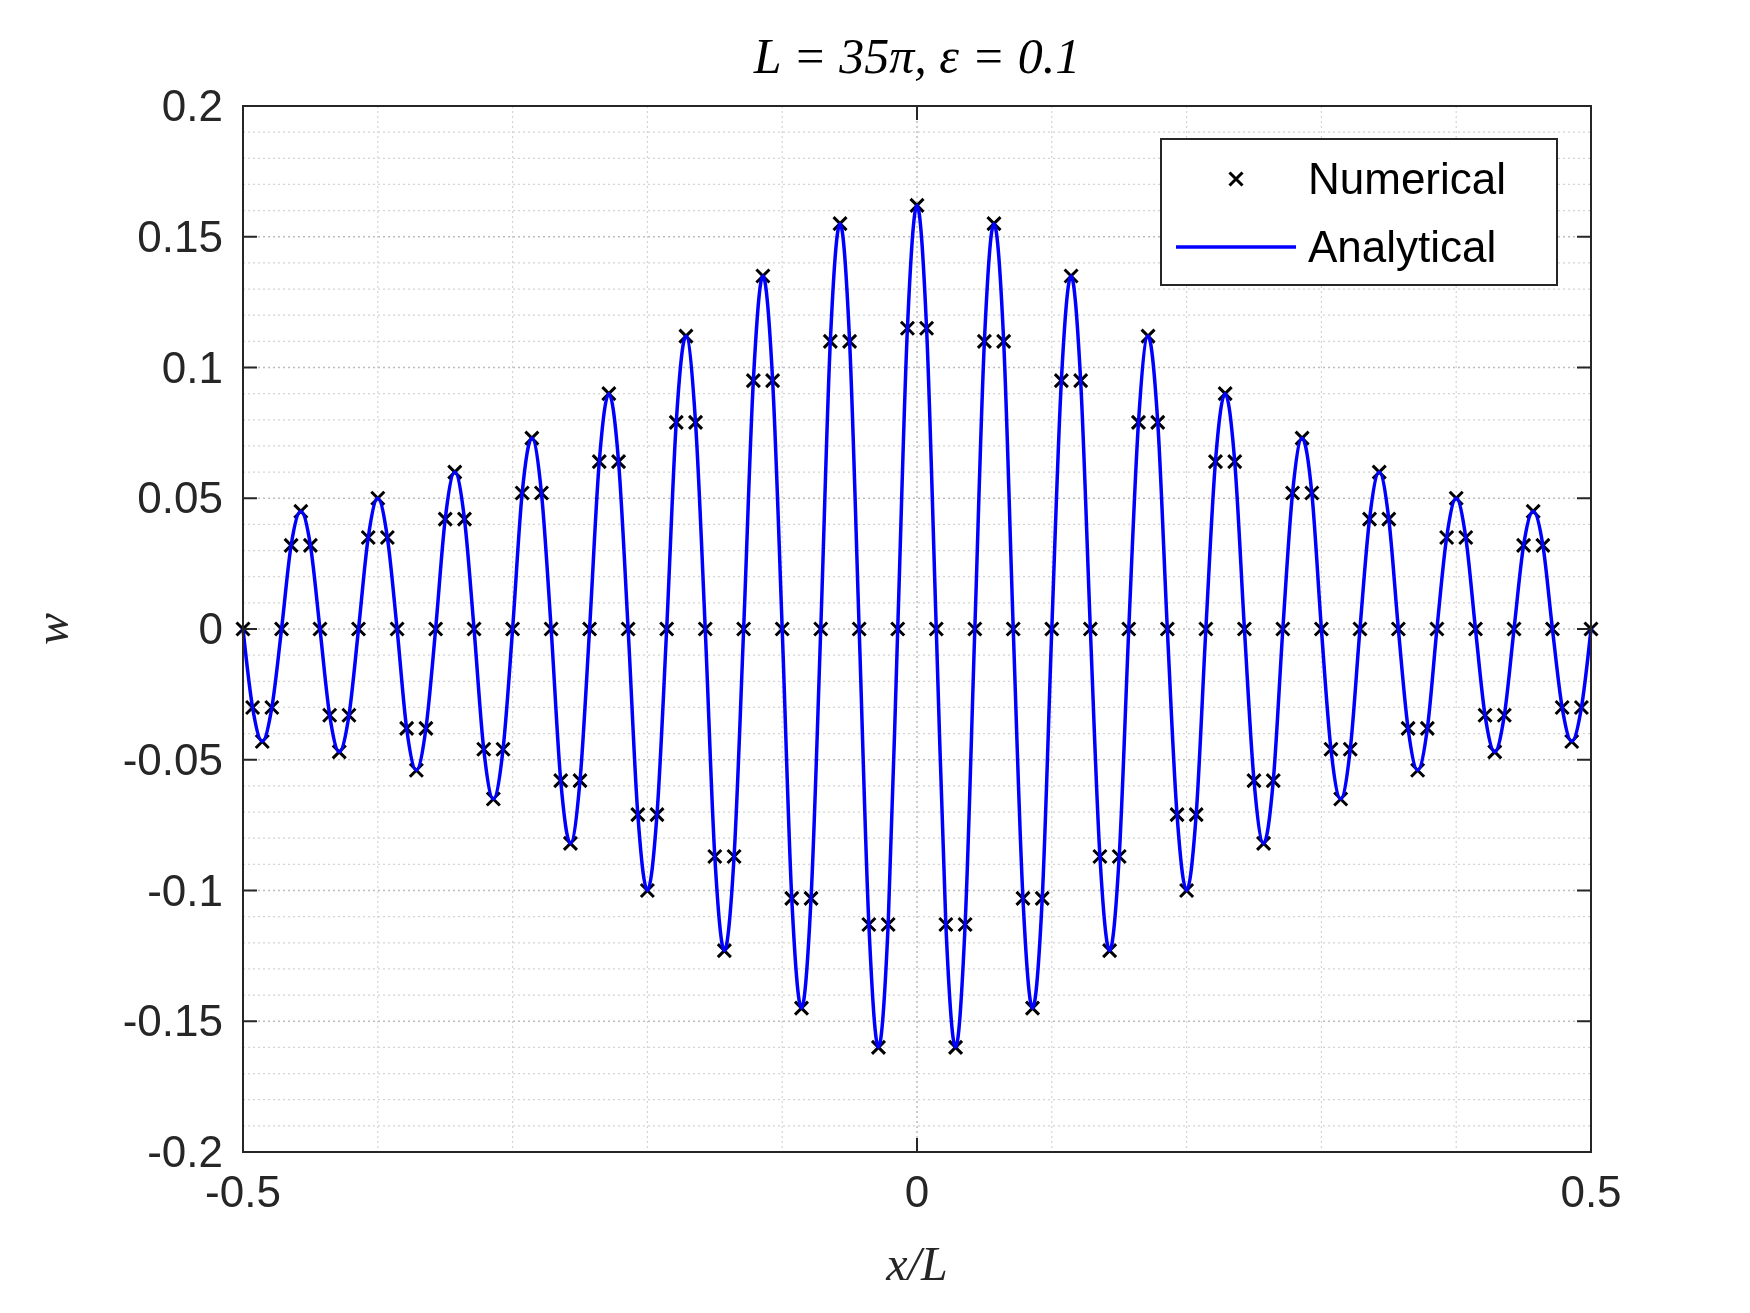 Image resolution: width=1750 pixels, height=1313 pixels. Describe the element at coordinates (1402, 246) in the screenshot. I see `legend-label: Analytical` at that location.